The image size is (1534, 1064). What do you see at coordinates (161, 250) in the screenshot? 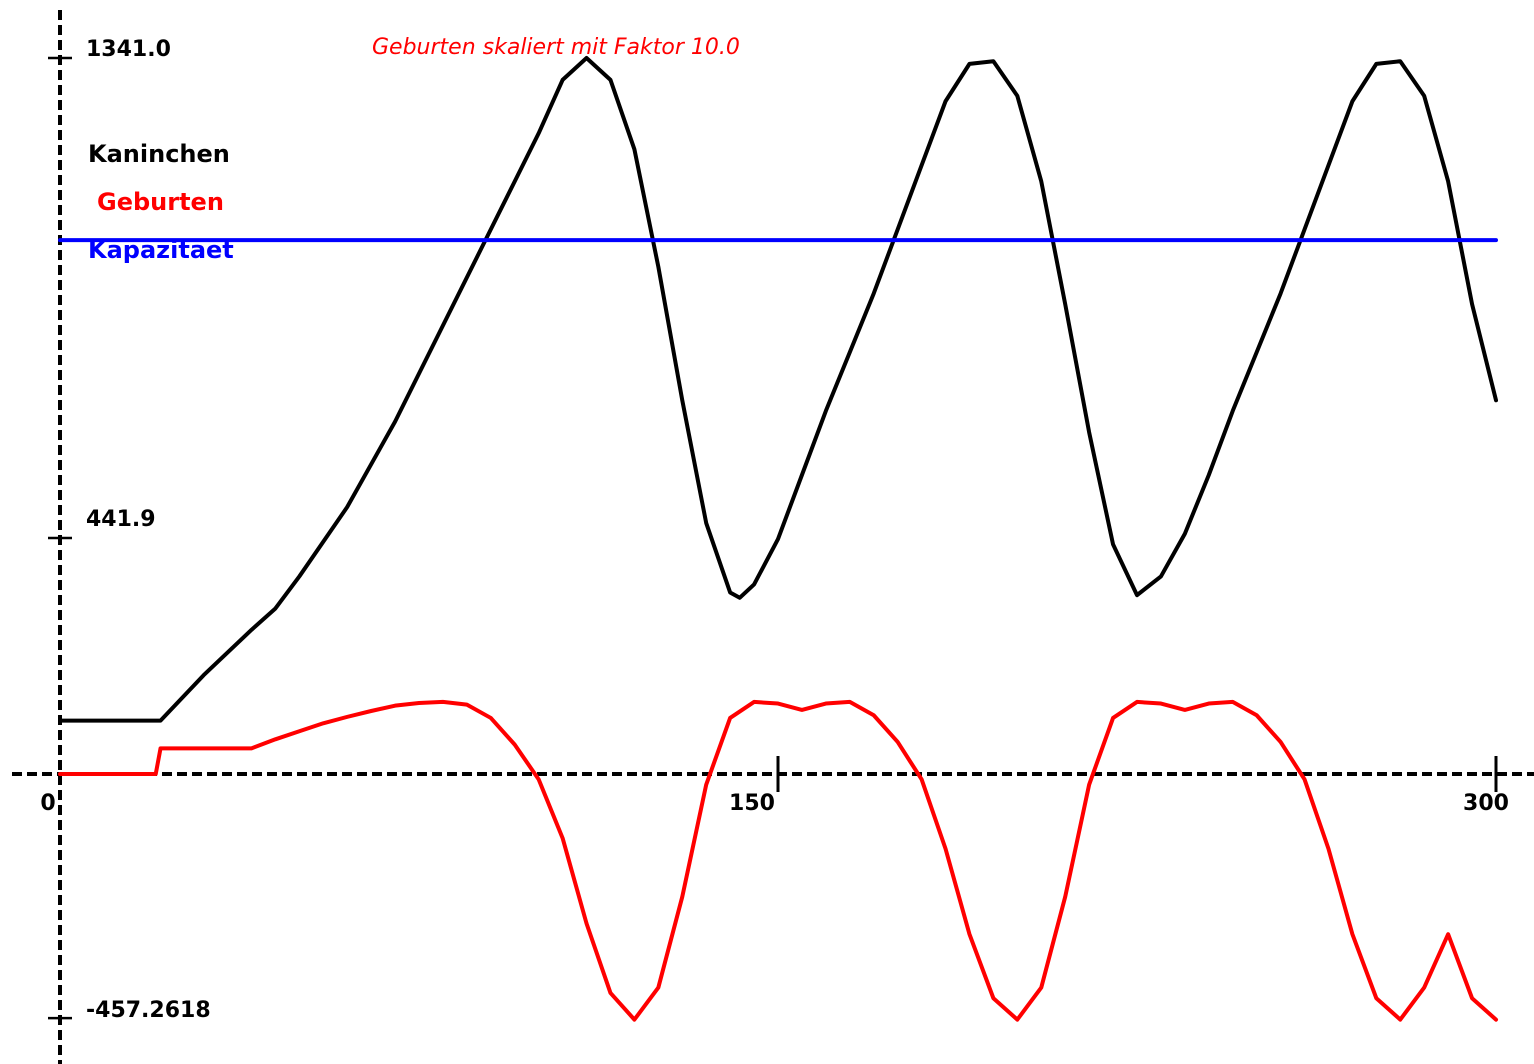
I see `legend-kapazitaet: Kapazitaet` at bounding box center [161, 250].